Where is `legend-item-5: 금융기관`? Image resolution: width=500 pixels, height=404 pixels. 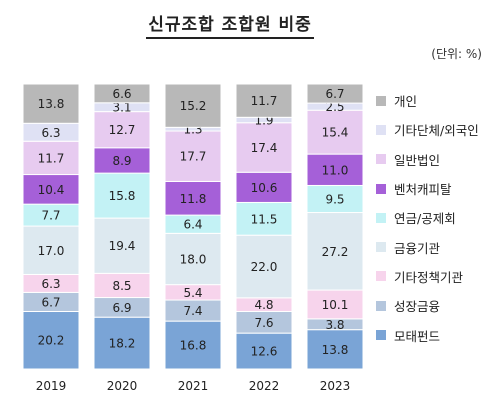
legend-item-5: 금융기관 is located at coordinates (427, 246).